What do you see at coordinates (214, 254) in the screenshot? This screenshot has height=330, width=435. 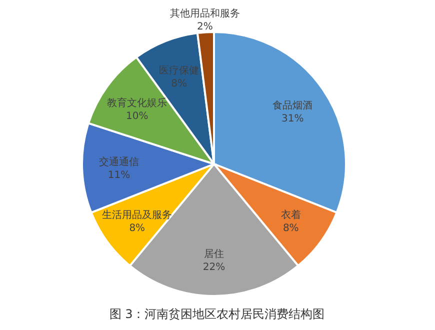 I see `slice-label: 居住` at bounding box center [214, 254].